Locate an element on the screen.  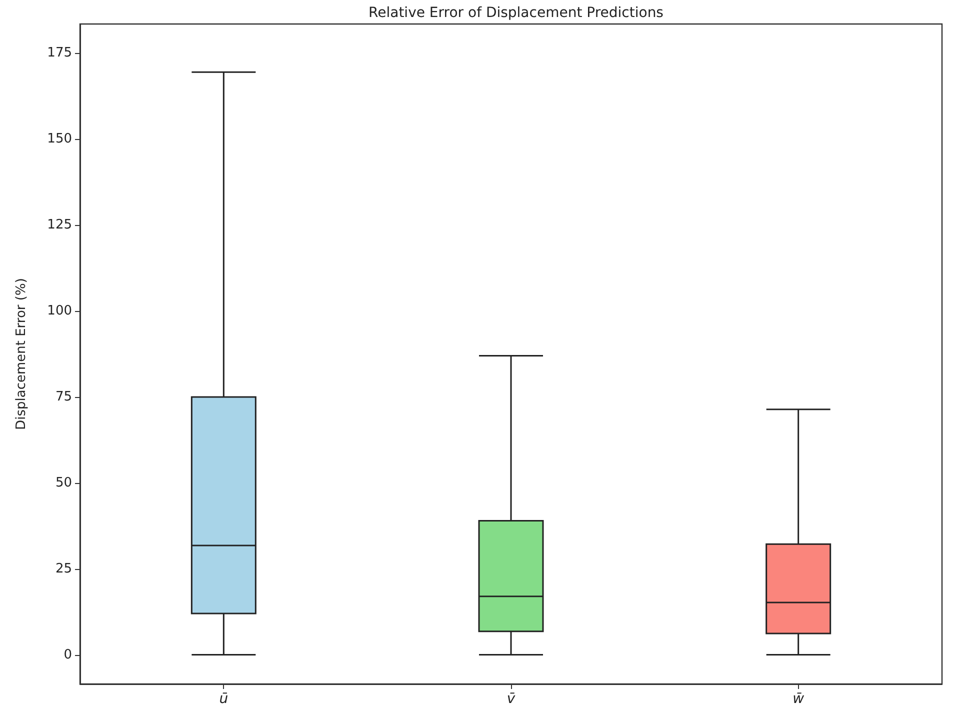
y-axis-title: Displacement Error (%) is located at coordinates (21, 354).